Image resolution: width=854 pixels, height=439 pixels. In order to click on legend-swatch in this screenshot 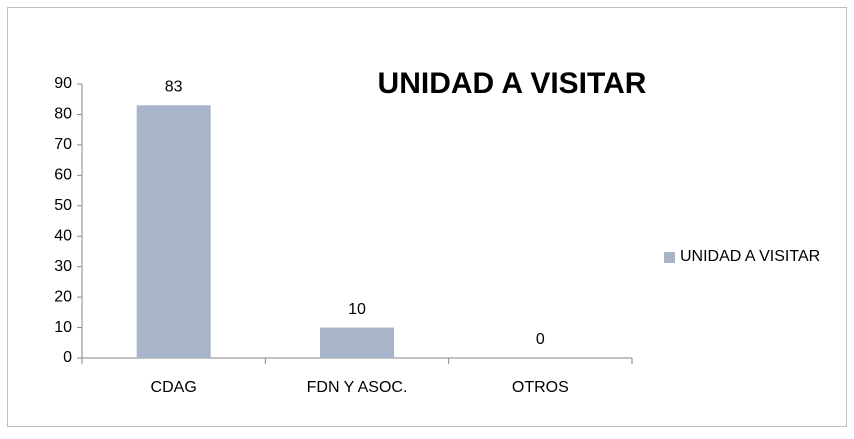, I will do `click(669, 257)`.